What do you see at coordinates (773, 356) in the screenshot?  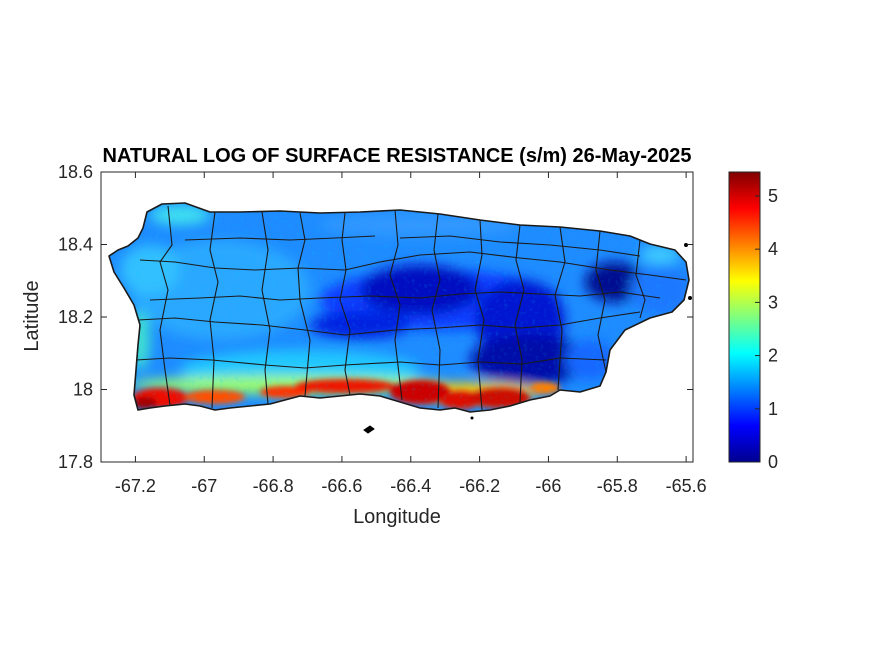 I see `colorbar-tick-label: 2` at bounding box center [773, 356].